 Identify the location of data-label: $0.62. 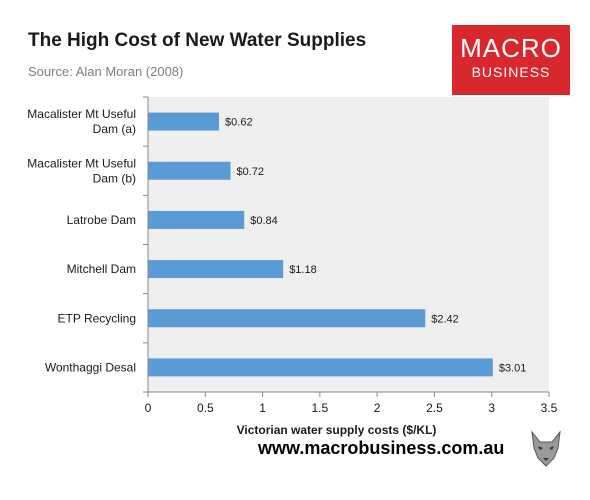
(239, 123).